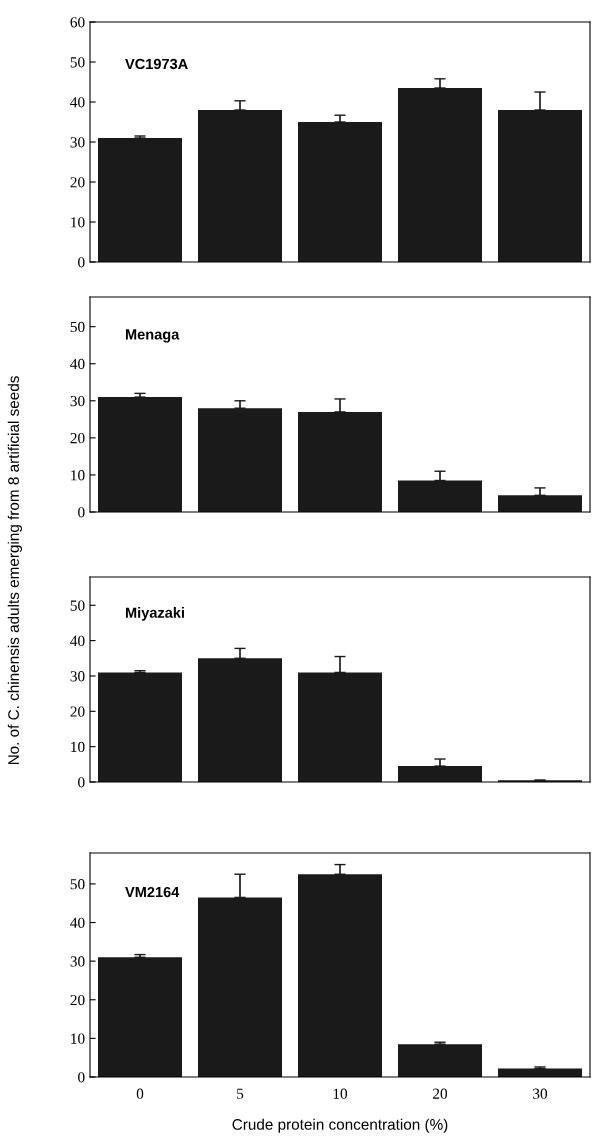 This screenshot has height=1141, width=595. I want to click on x-tick-label: 30, so click(540, 1093).